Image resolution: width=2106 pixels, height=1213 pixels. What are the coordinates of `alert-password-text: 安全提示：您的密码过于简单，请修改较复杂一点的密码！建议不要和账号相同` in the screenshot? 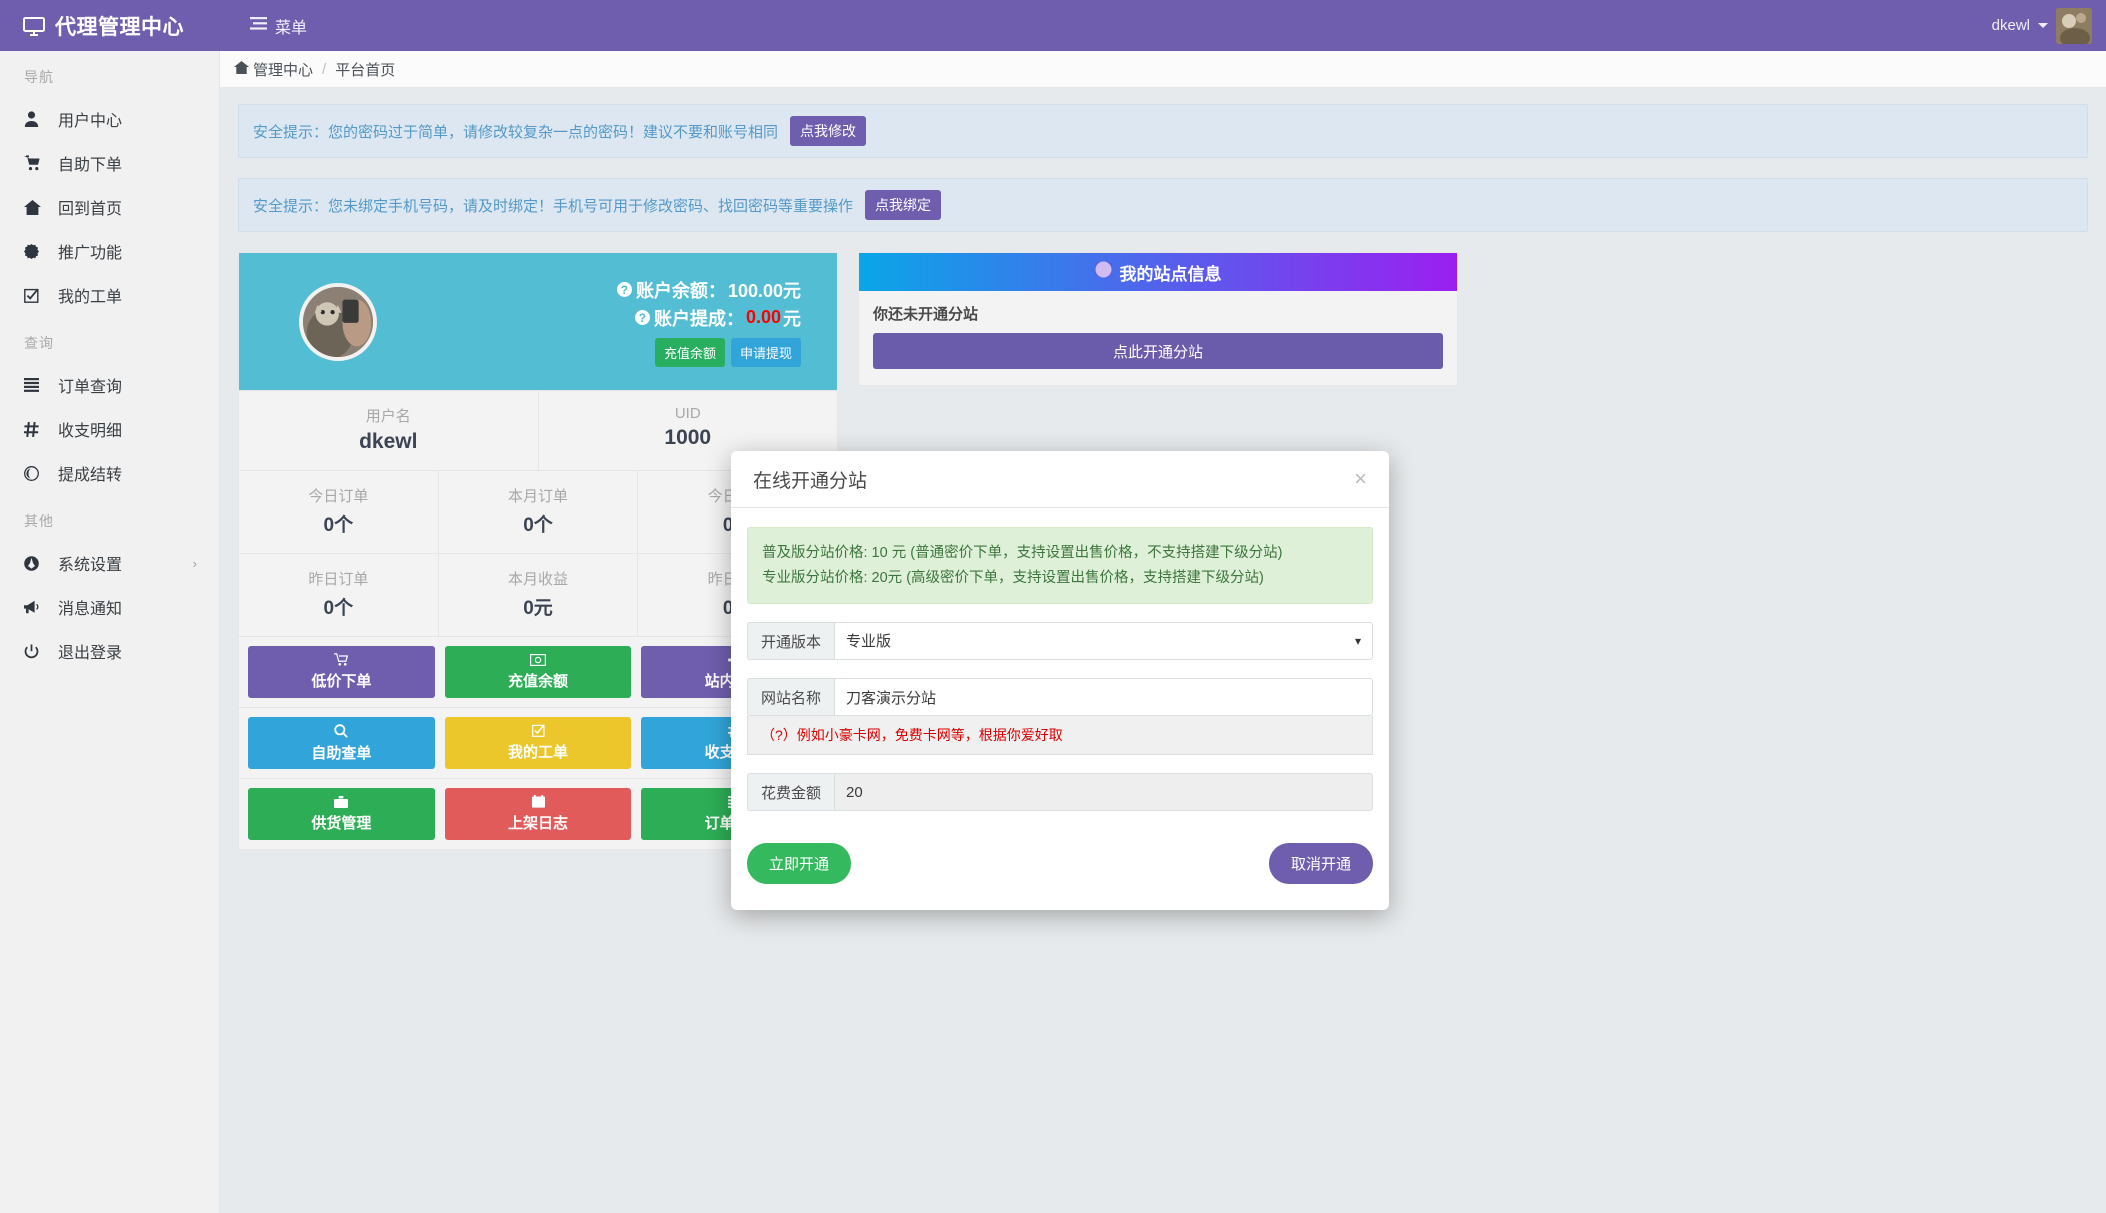 It's located at (516, 132).